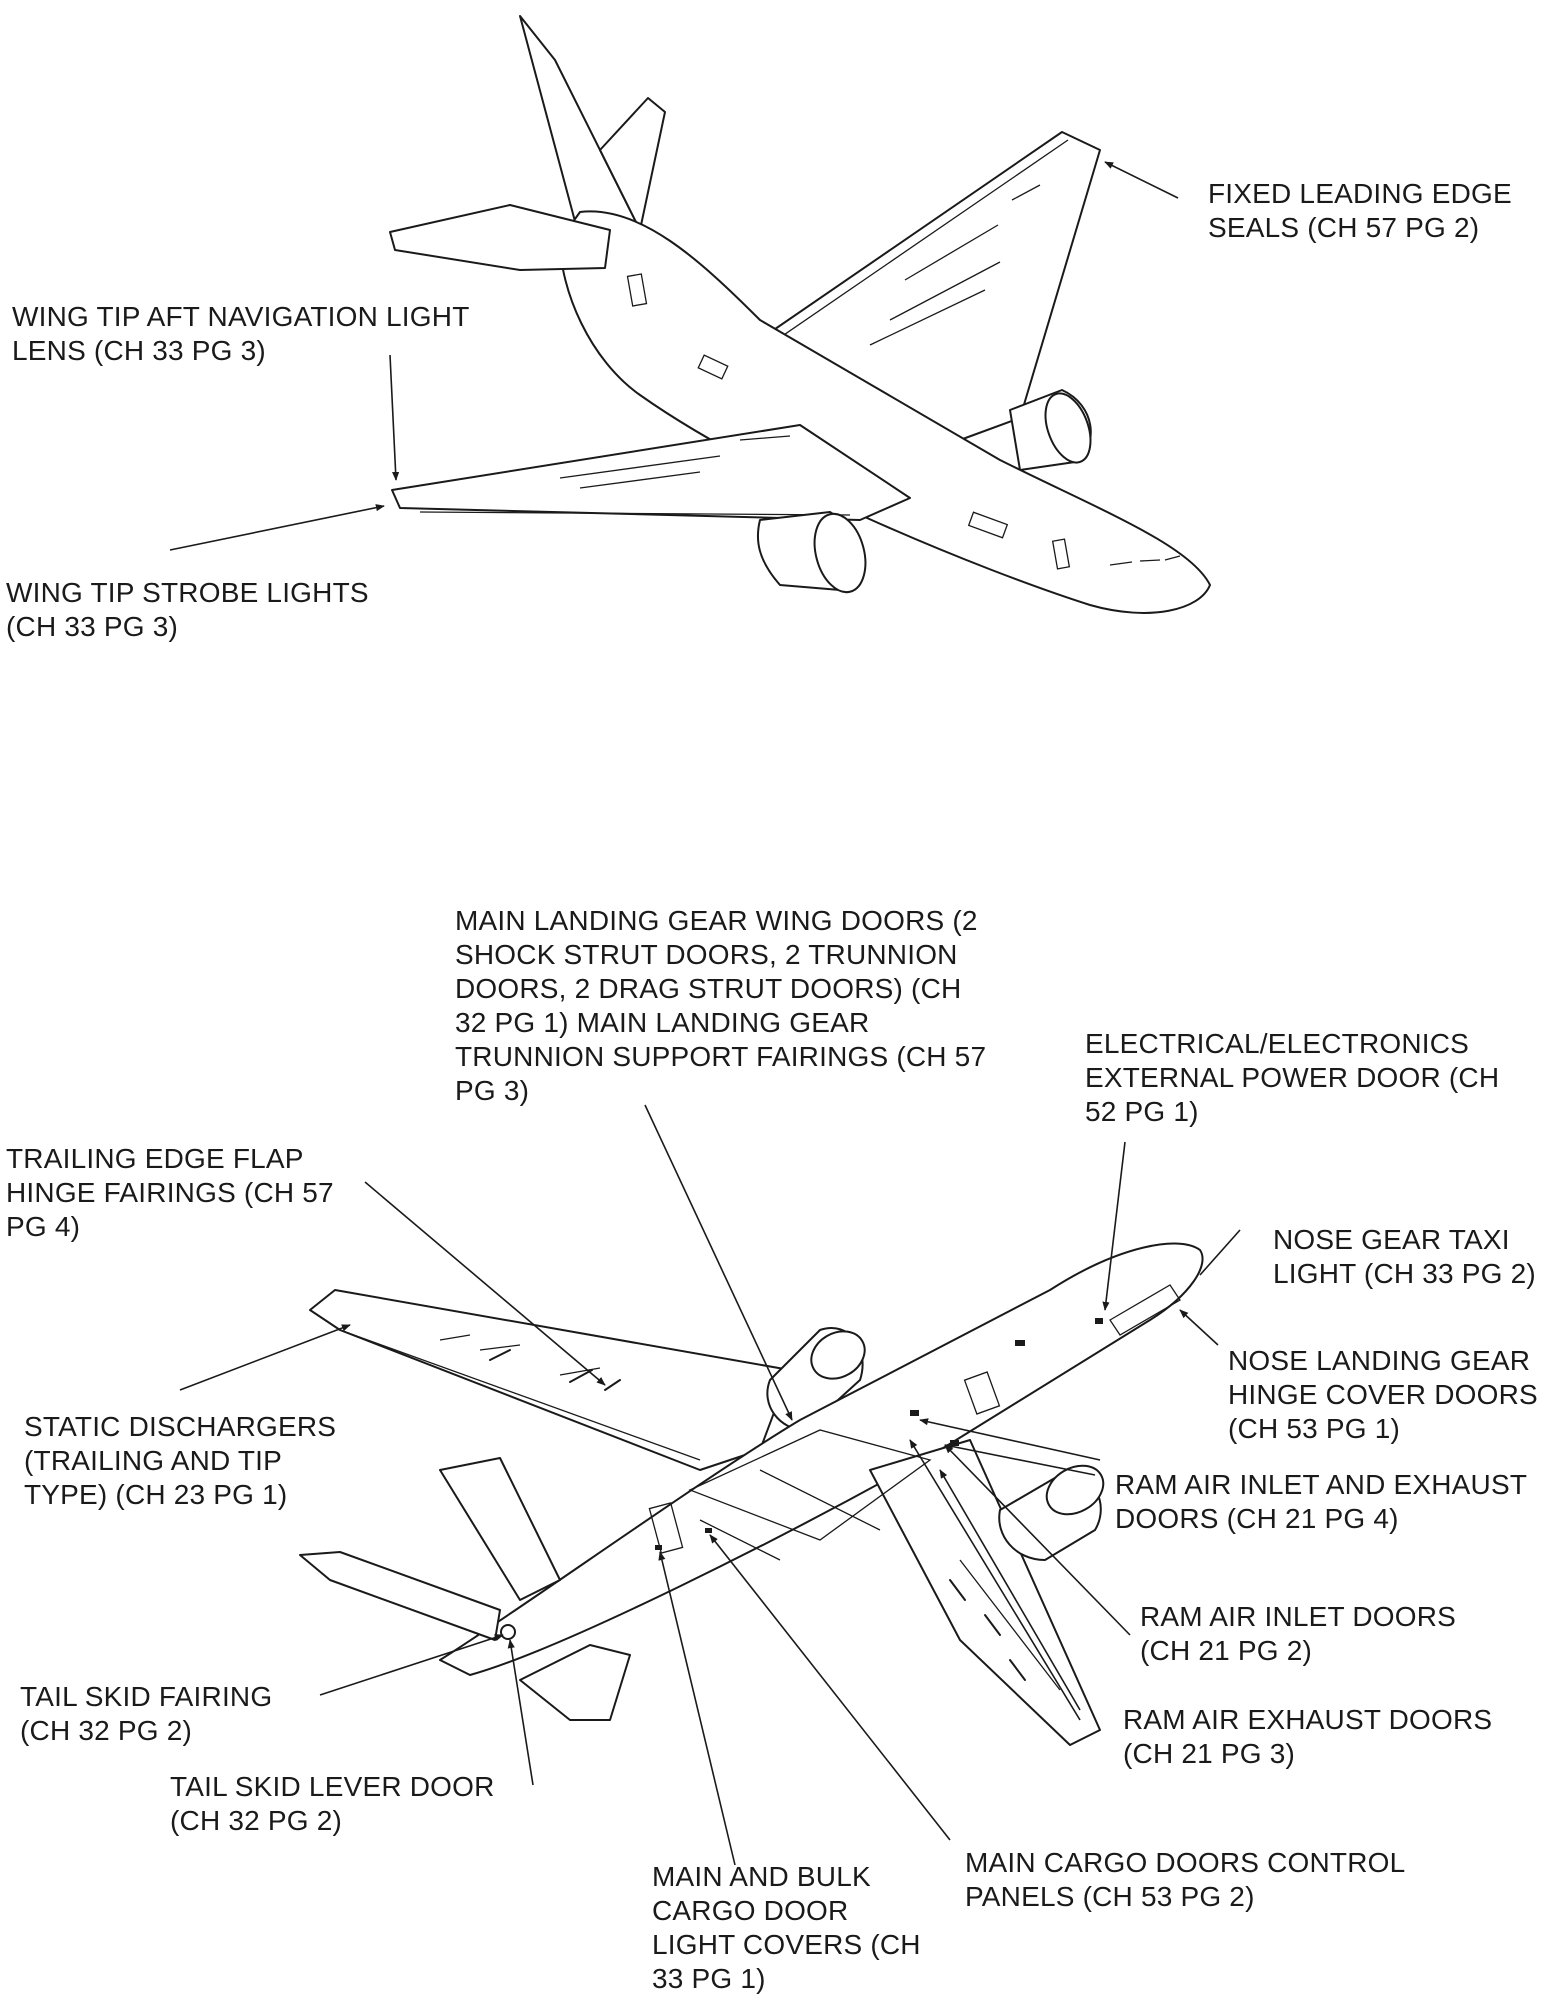 The image size is (1550, 2009). I want to click on callout-line: MAIN CARGO DOORS CONTROL, so click(1185, 1862).